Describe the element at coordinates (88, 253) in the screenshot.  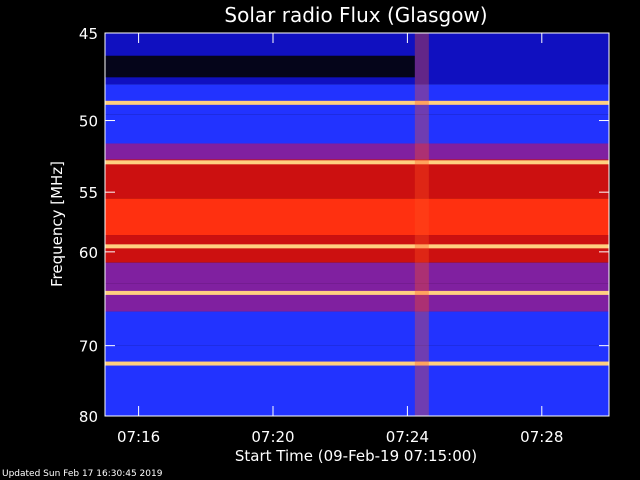
I see `y-tick-label: 60` at that location.